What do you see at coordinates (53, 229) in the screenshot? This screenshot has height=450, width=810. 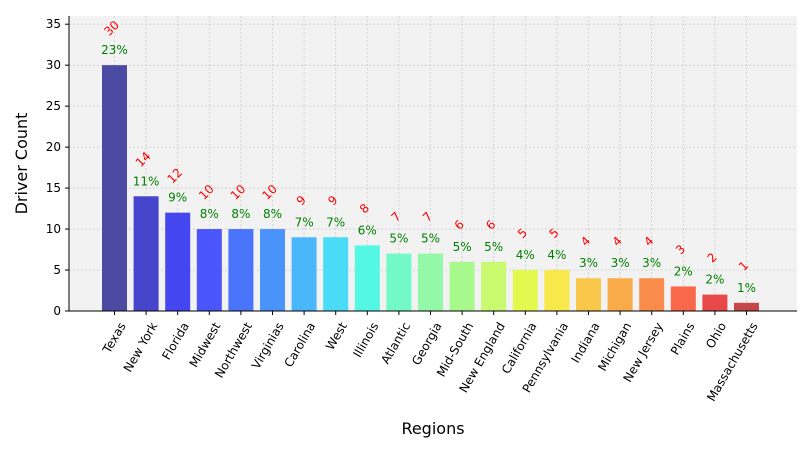 I see `y-tick-label: 10` at bounding box center [53, 229].